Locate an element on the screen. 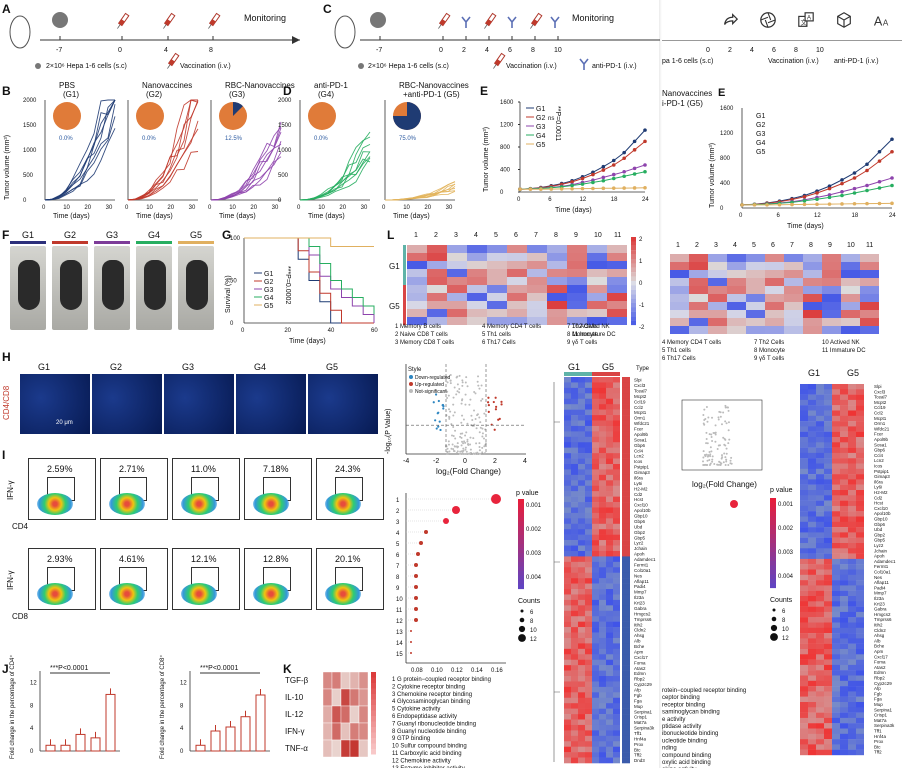 The width and height of the screenshot is (919, 768). x-tick-label: 0 is located at coordinates (384, 208).